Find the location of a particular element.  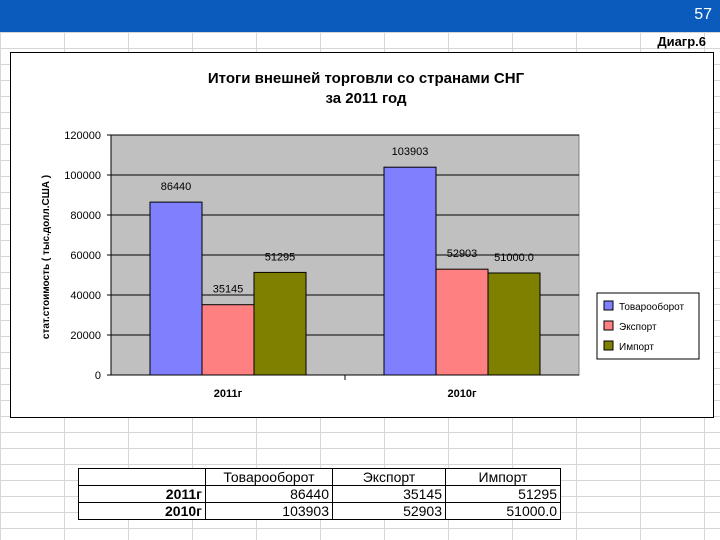

x-tick-label: 2011г is located at coordinates (228, 394).